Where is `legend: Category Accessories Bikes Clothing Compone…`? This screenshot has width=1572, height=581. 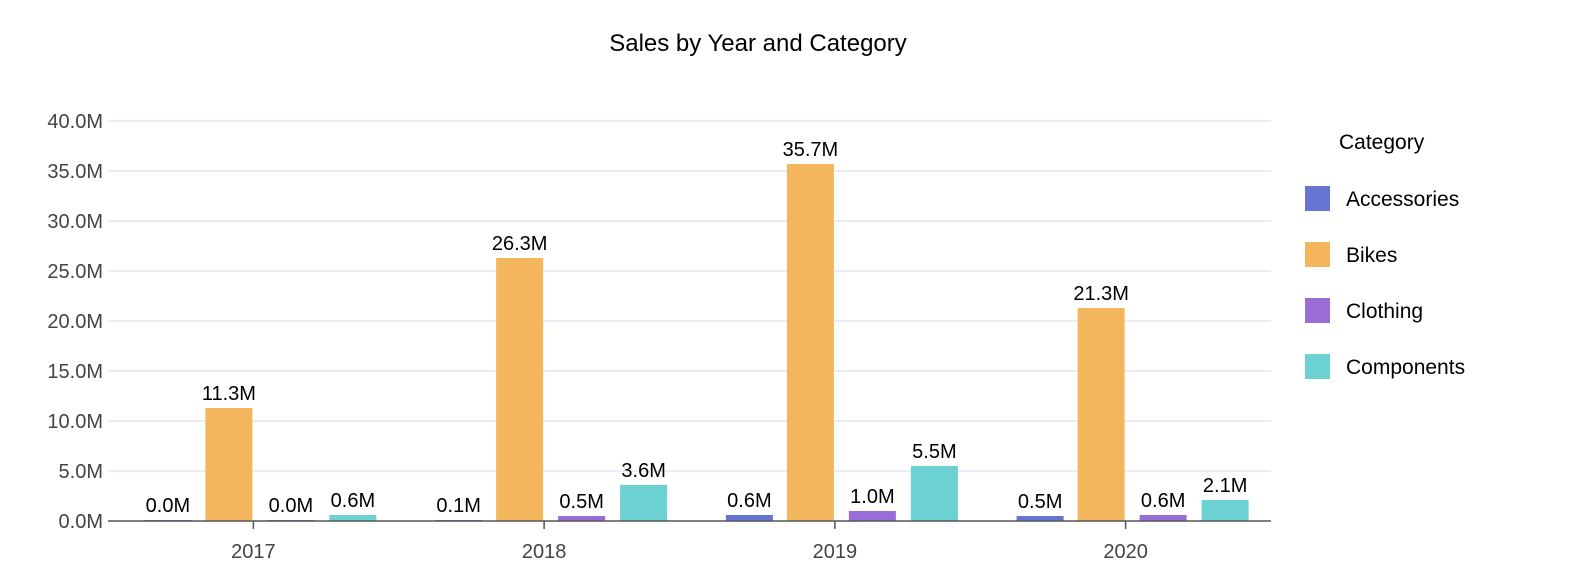 legend: Category Accessories Bikes Clothing Compone… is located at coordinates (1385, 255).